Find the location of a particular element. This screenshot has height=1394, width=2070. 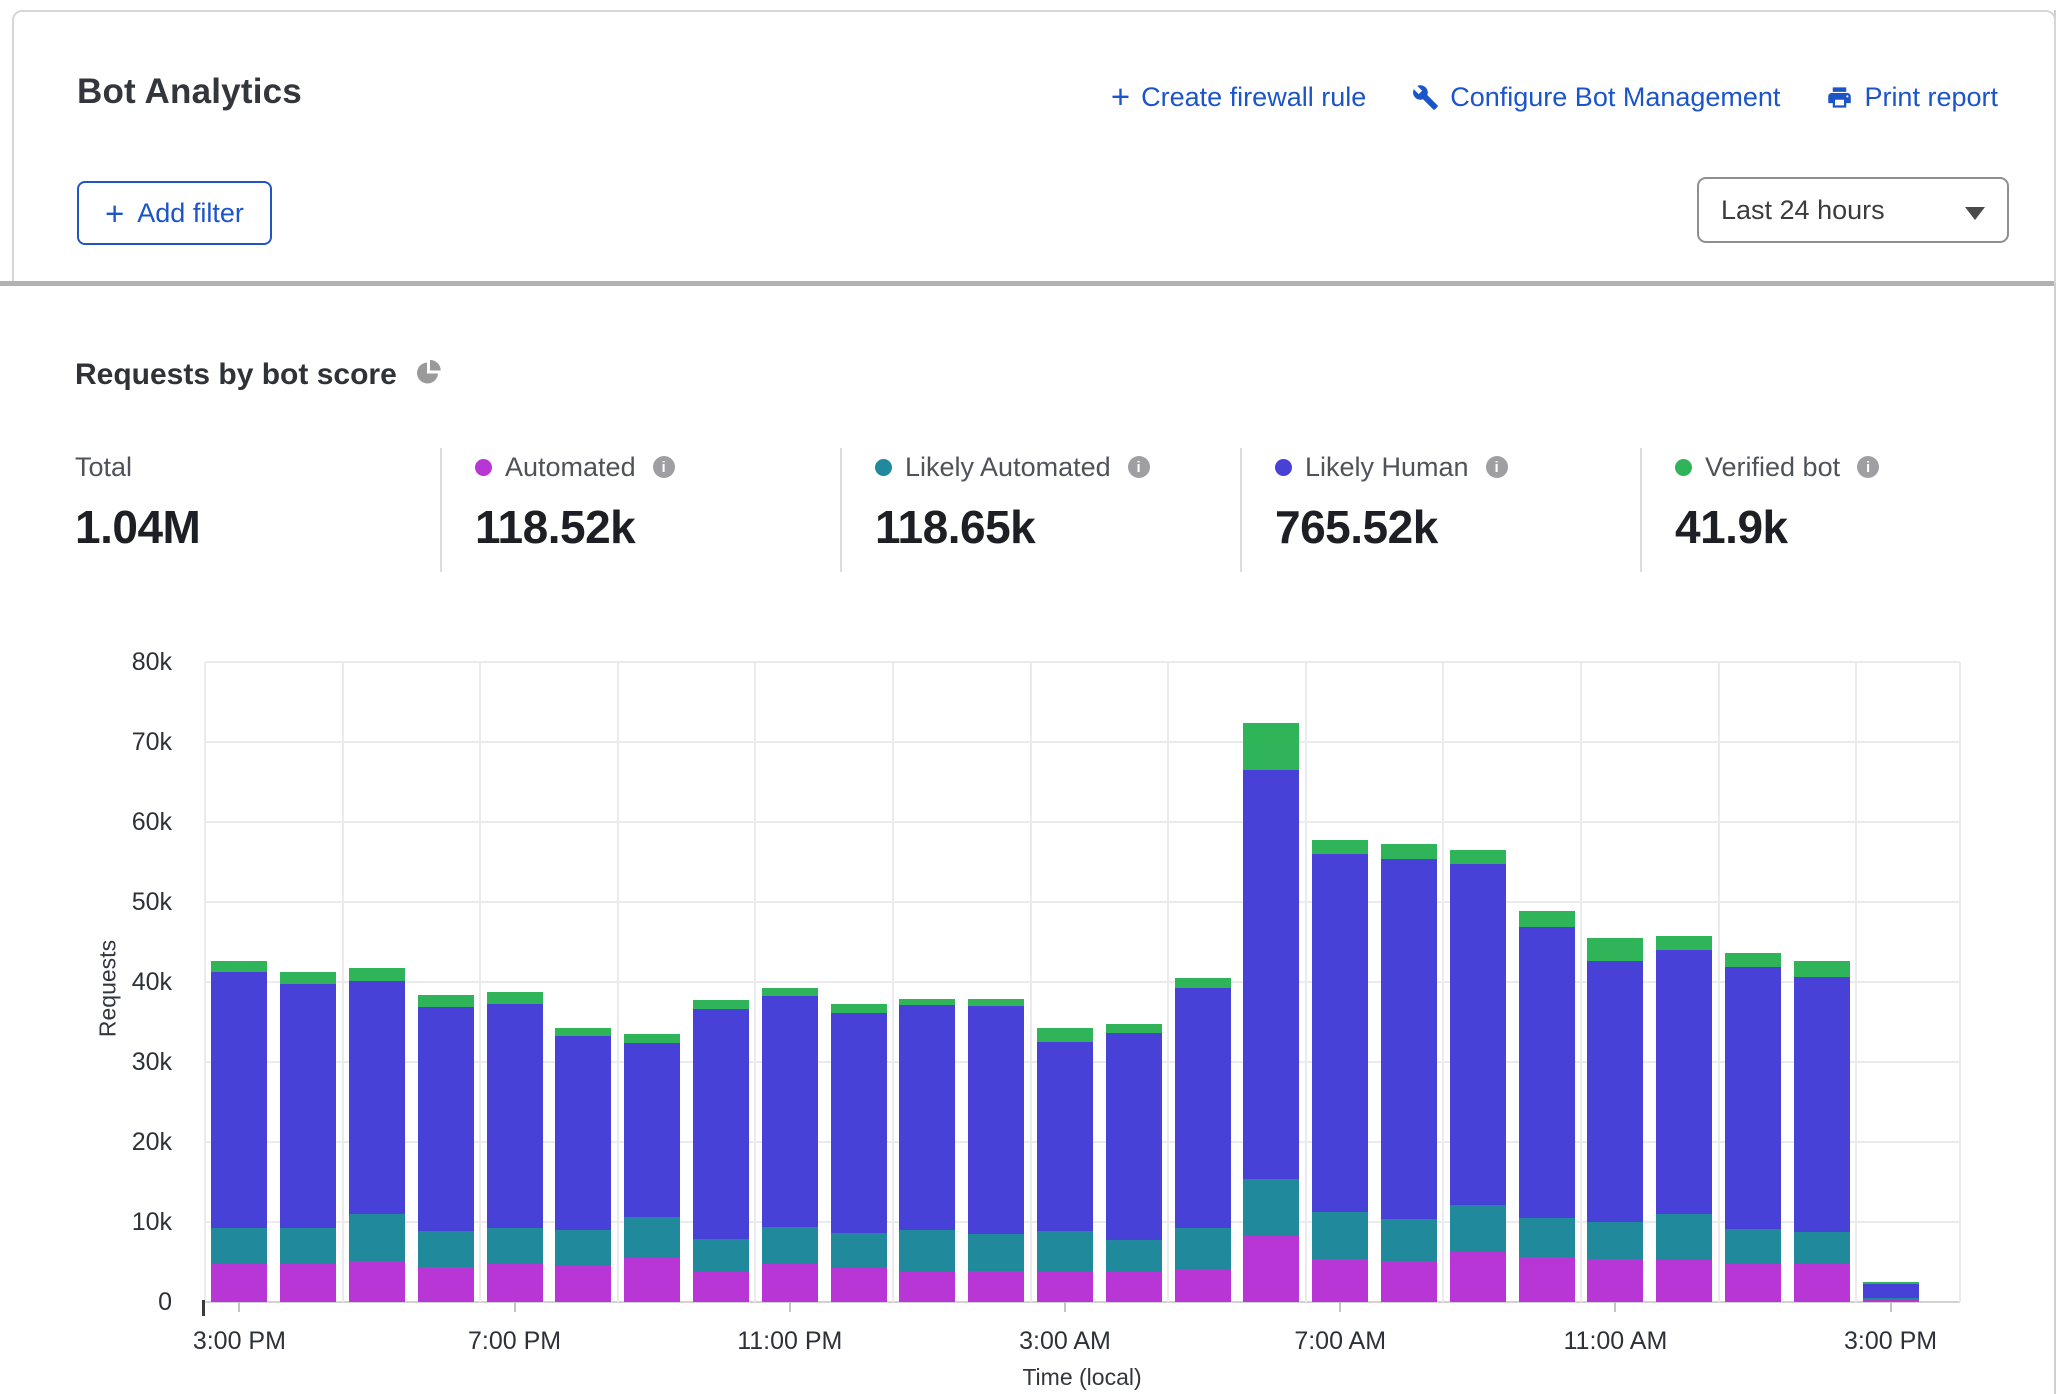

print-report-link: Print report is located at coordinates (1912, 97).